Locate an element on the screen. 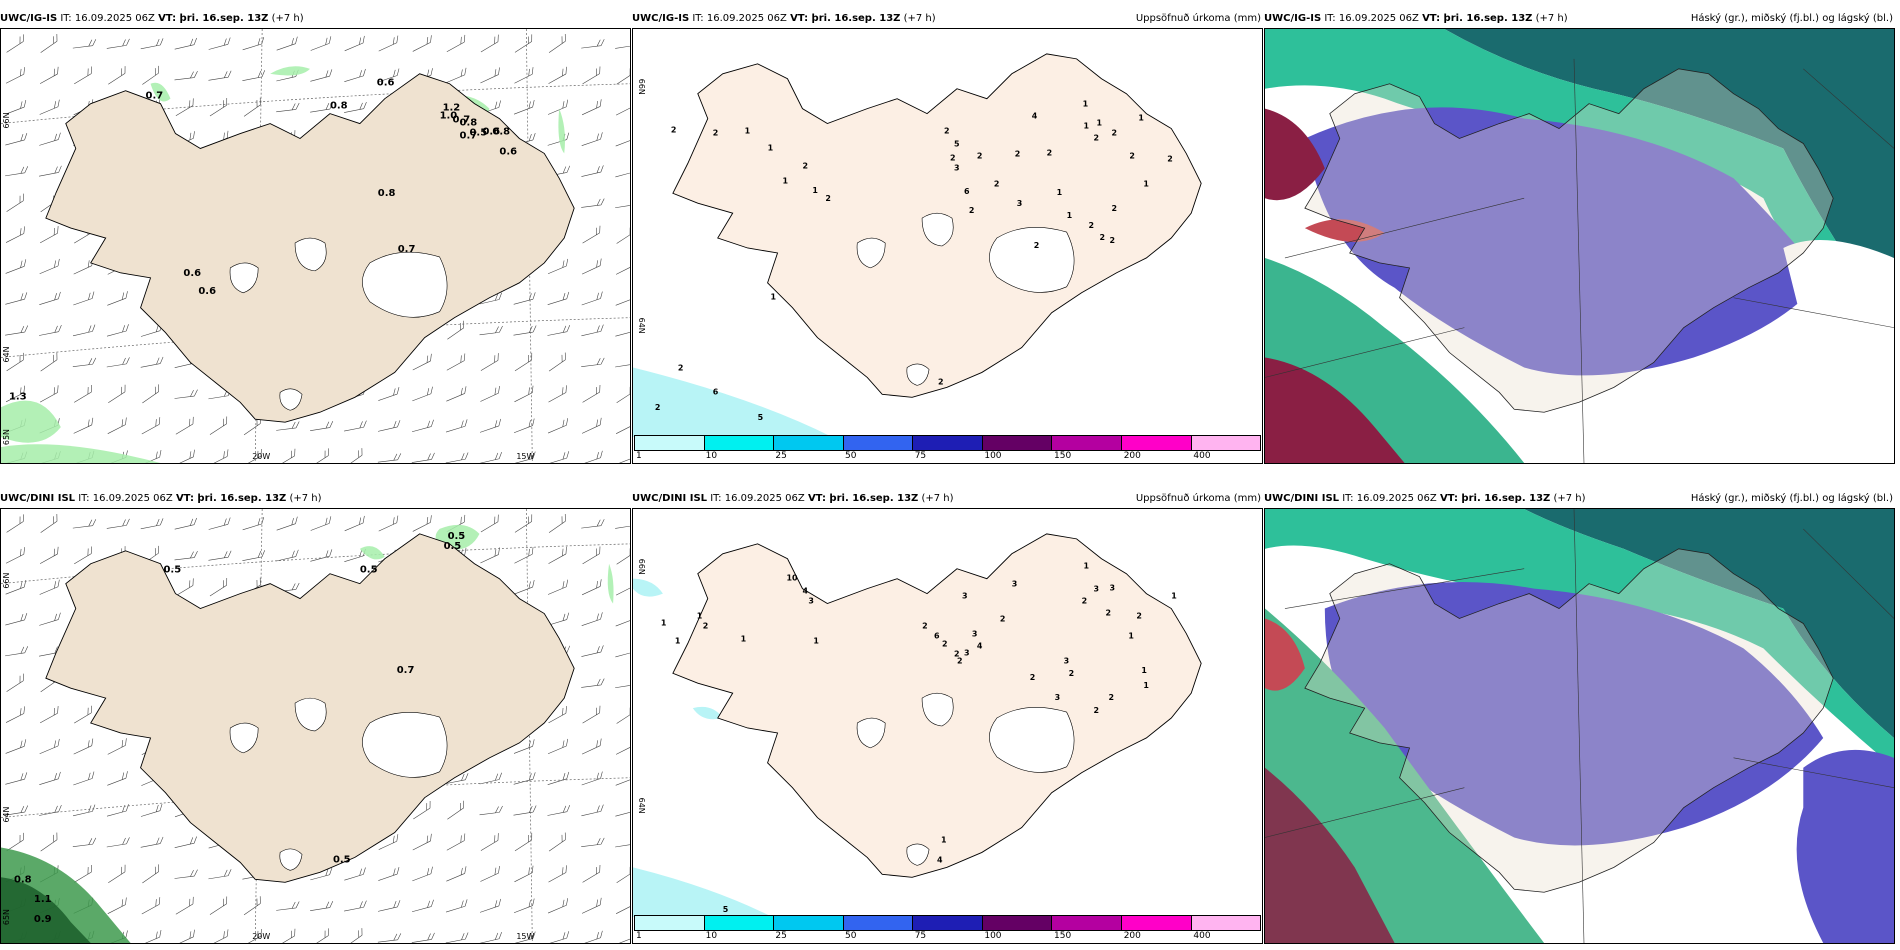 This screenshot has height=950, width=1900. precip-label: 0.5 is located at coordinates (457, 536).